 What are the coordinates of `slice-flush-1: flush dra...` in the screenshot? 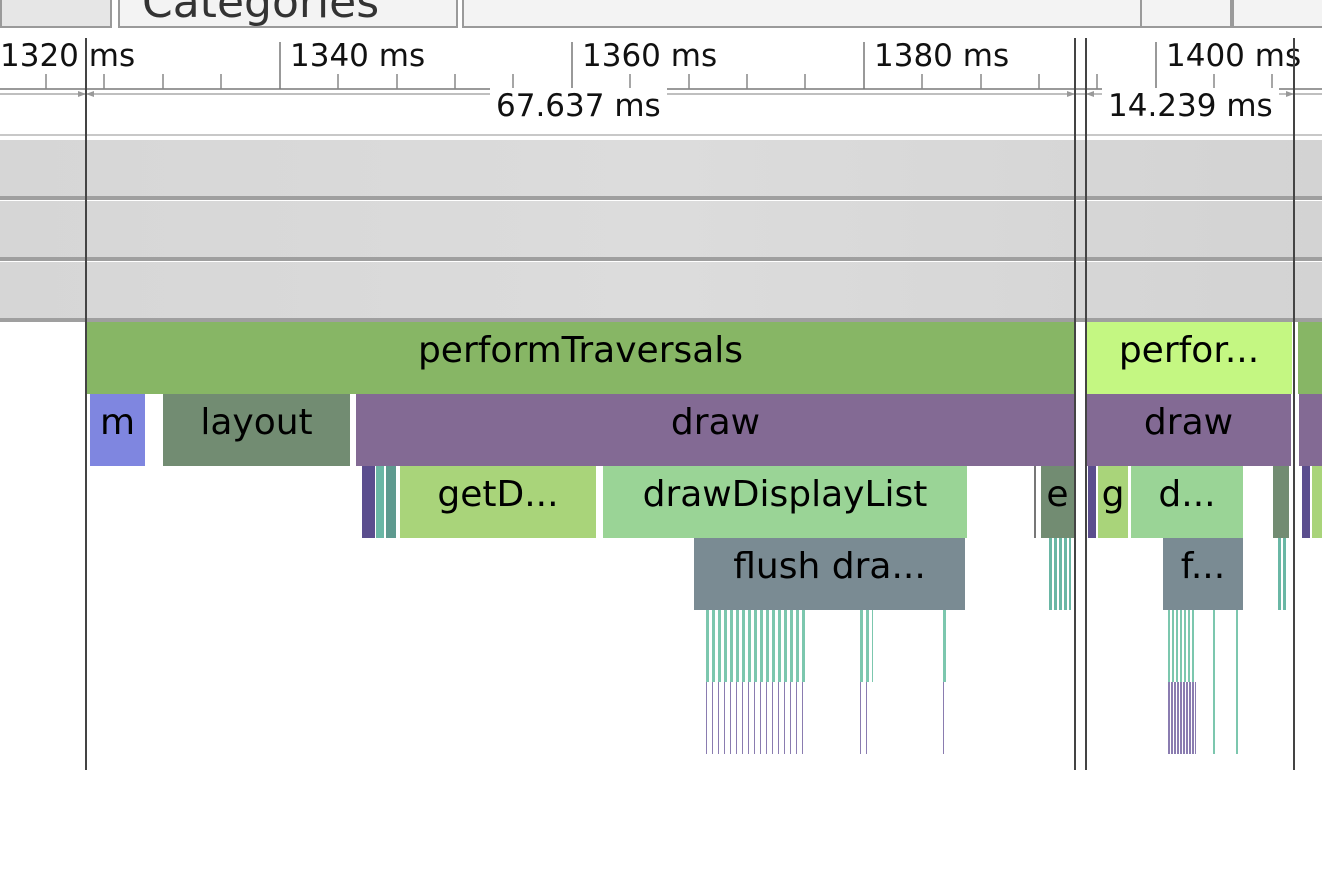 It's located at (829, 574).